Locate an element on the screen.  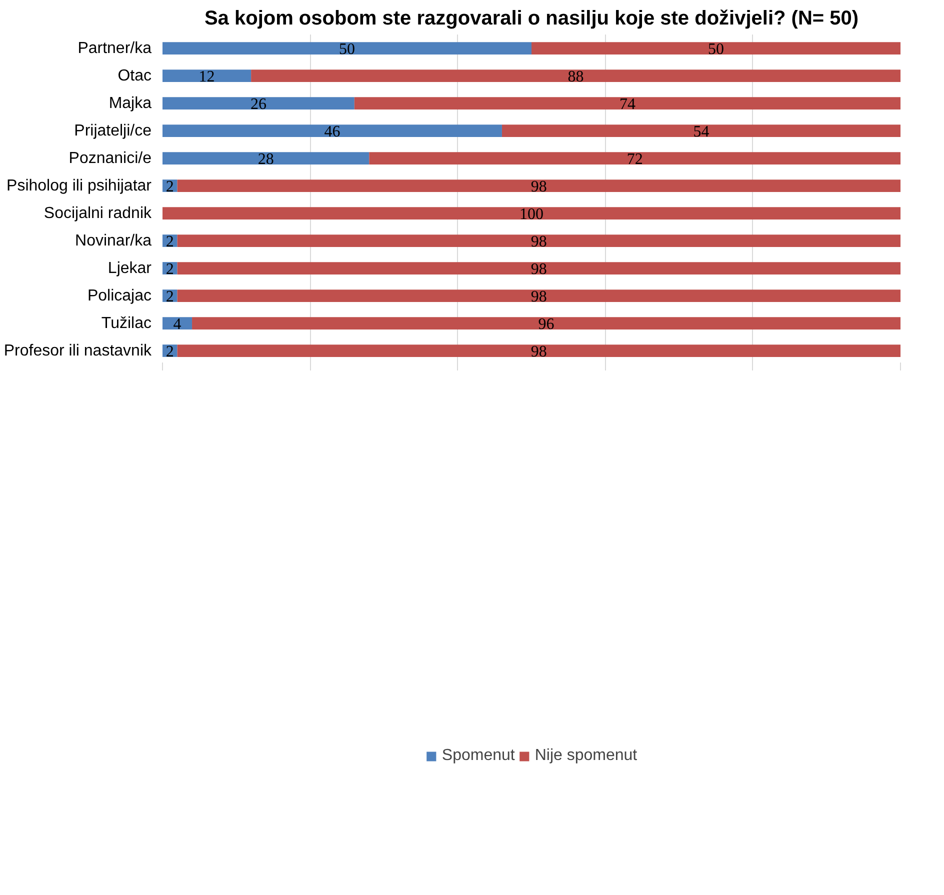
chart-title: Sa kojom osobom ste razgovarali o nasilju koje ste doživjeli? (N= 50) is located at coordinates (531, 19).